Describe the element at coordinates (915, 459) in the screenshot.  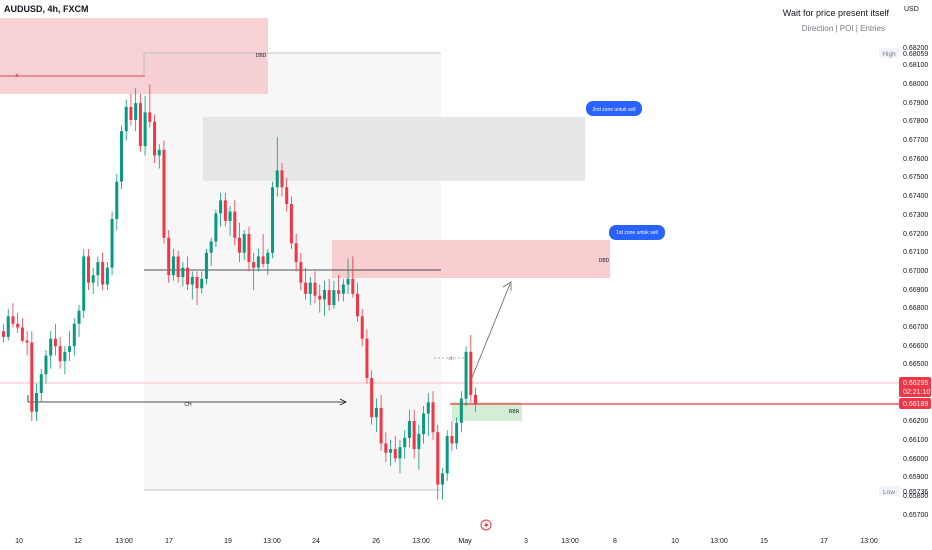
I see `y-tick-label: 0.66000` at that location.